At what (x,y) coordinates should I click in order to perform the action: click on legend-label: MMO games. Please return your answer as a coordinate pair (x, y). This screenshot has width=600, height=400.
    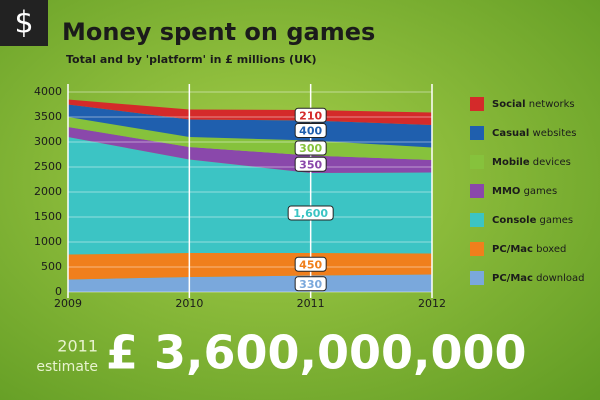
    Looking at the image, I should click on (524, 191).